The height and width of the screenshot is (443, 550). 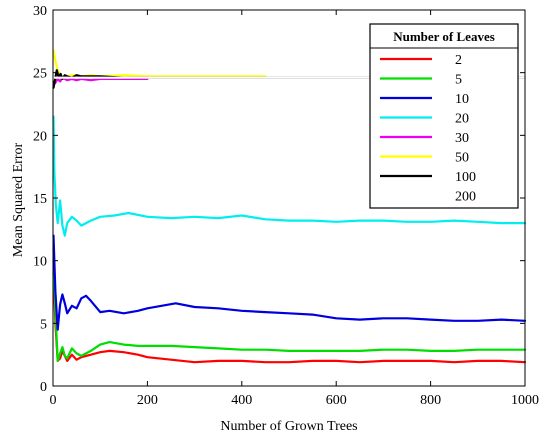 What do you see at coordinates (147, 400) in the screenshot?
I see `x-tick-label: 200` at bounding box center [147, 400].